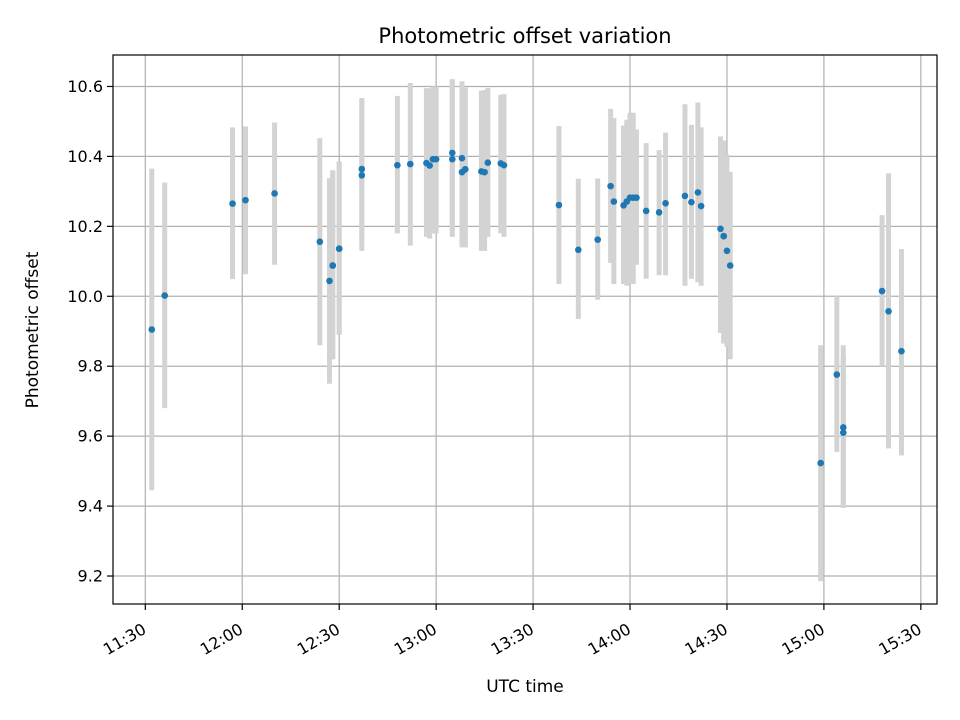 The height and width of the screenshot is (720, 960). What do you see at coordinates (85, 226) in the screenshot?
I see `y-tick-label: 10.2` at bounding box center [85, 226].